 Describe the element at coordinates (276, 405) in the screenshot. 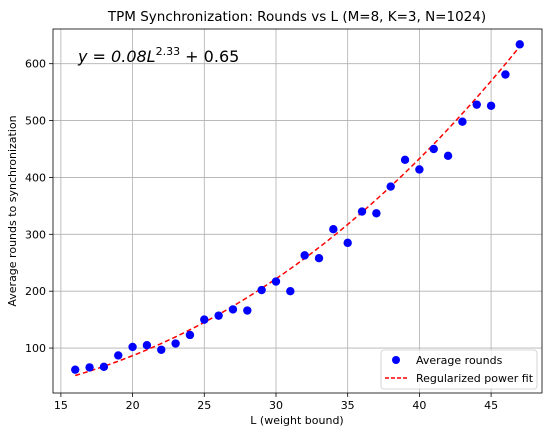

I see `x-tick-label: 30` at that location.